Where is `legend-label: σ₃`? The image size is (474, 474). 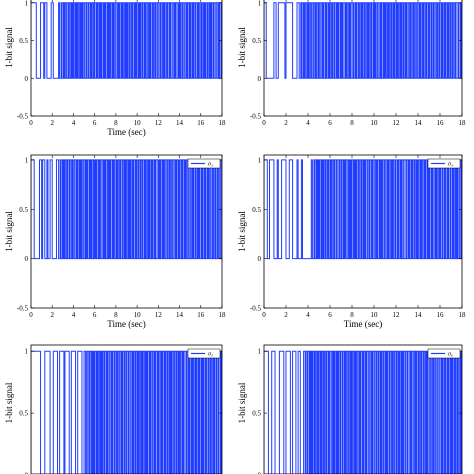 legend-label: σ₃ is located at coordinates (210, 165).